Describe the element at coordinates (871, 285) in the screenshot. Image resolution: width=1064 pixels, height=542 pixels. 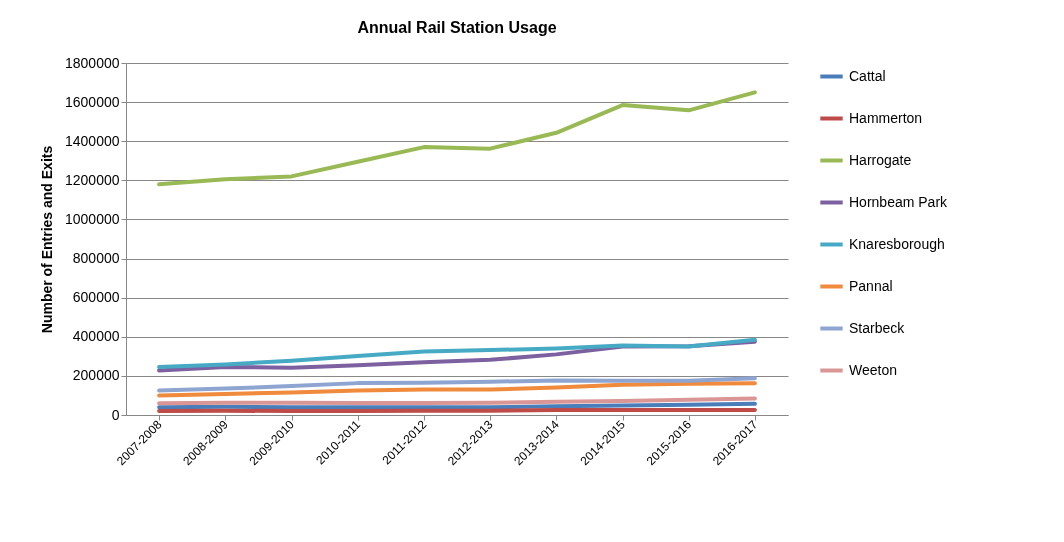
I see `legend-label: Pannal` at that location.